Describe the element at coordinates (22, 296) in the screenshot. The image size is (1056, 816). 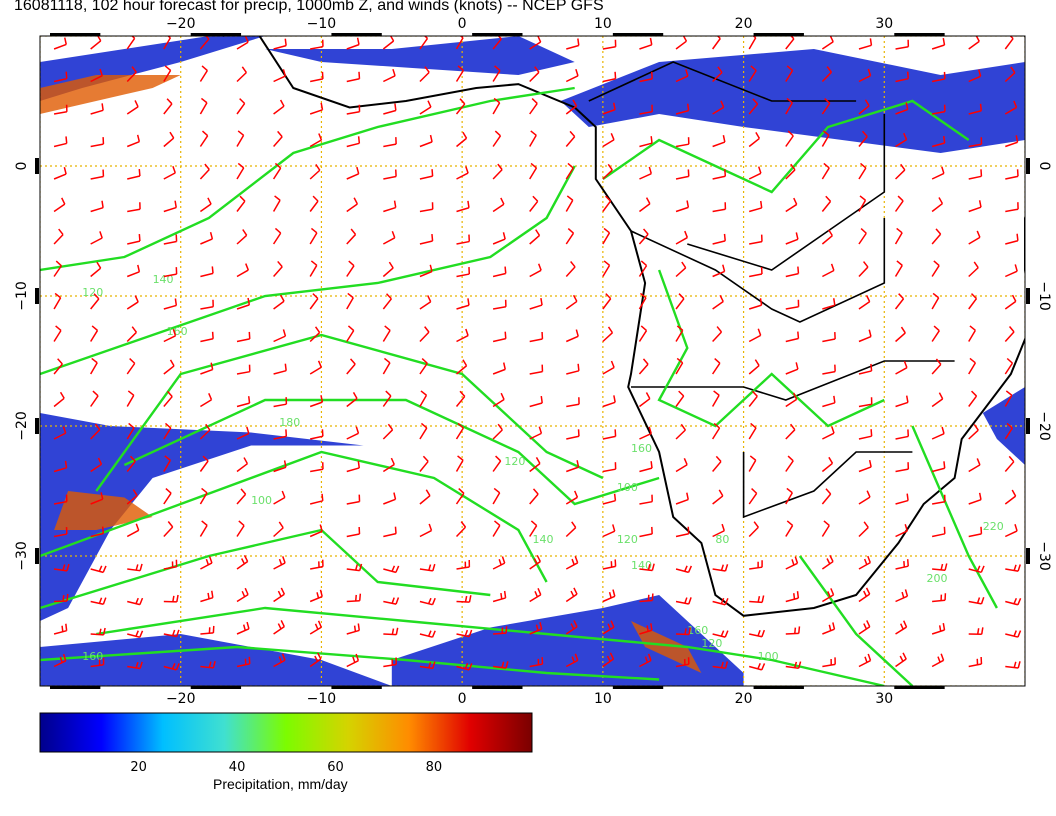
I see `lat-tick-label-left: −10` at that location.